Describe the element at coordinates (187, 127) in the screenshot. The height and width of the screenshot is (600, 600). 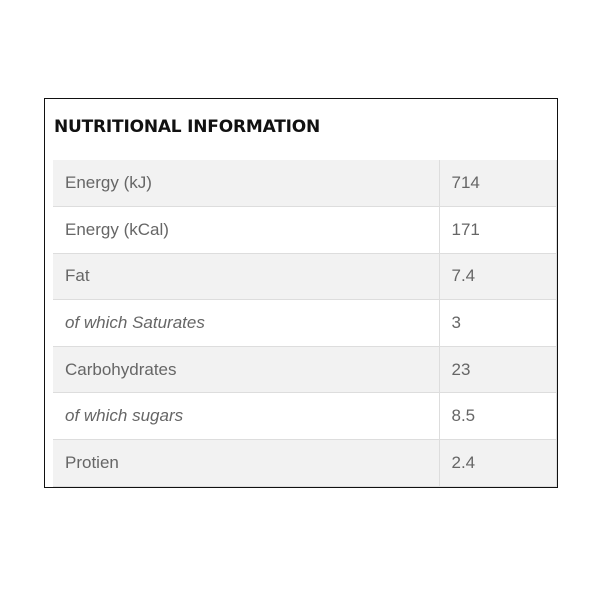
I see `panel-title: NUTRITIONAL INFORMATION` at that location.